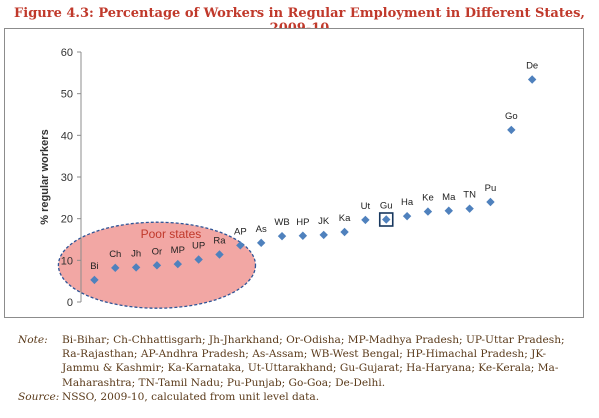 This screenshot has height=418, width=599. Describe the element at coordinates (366, 206) in the screenshot. I see `data-label: Ut` at that location.